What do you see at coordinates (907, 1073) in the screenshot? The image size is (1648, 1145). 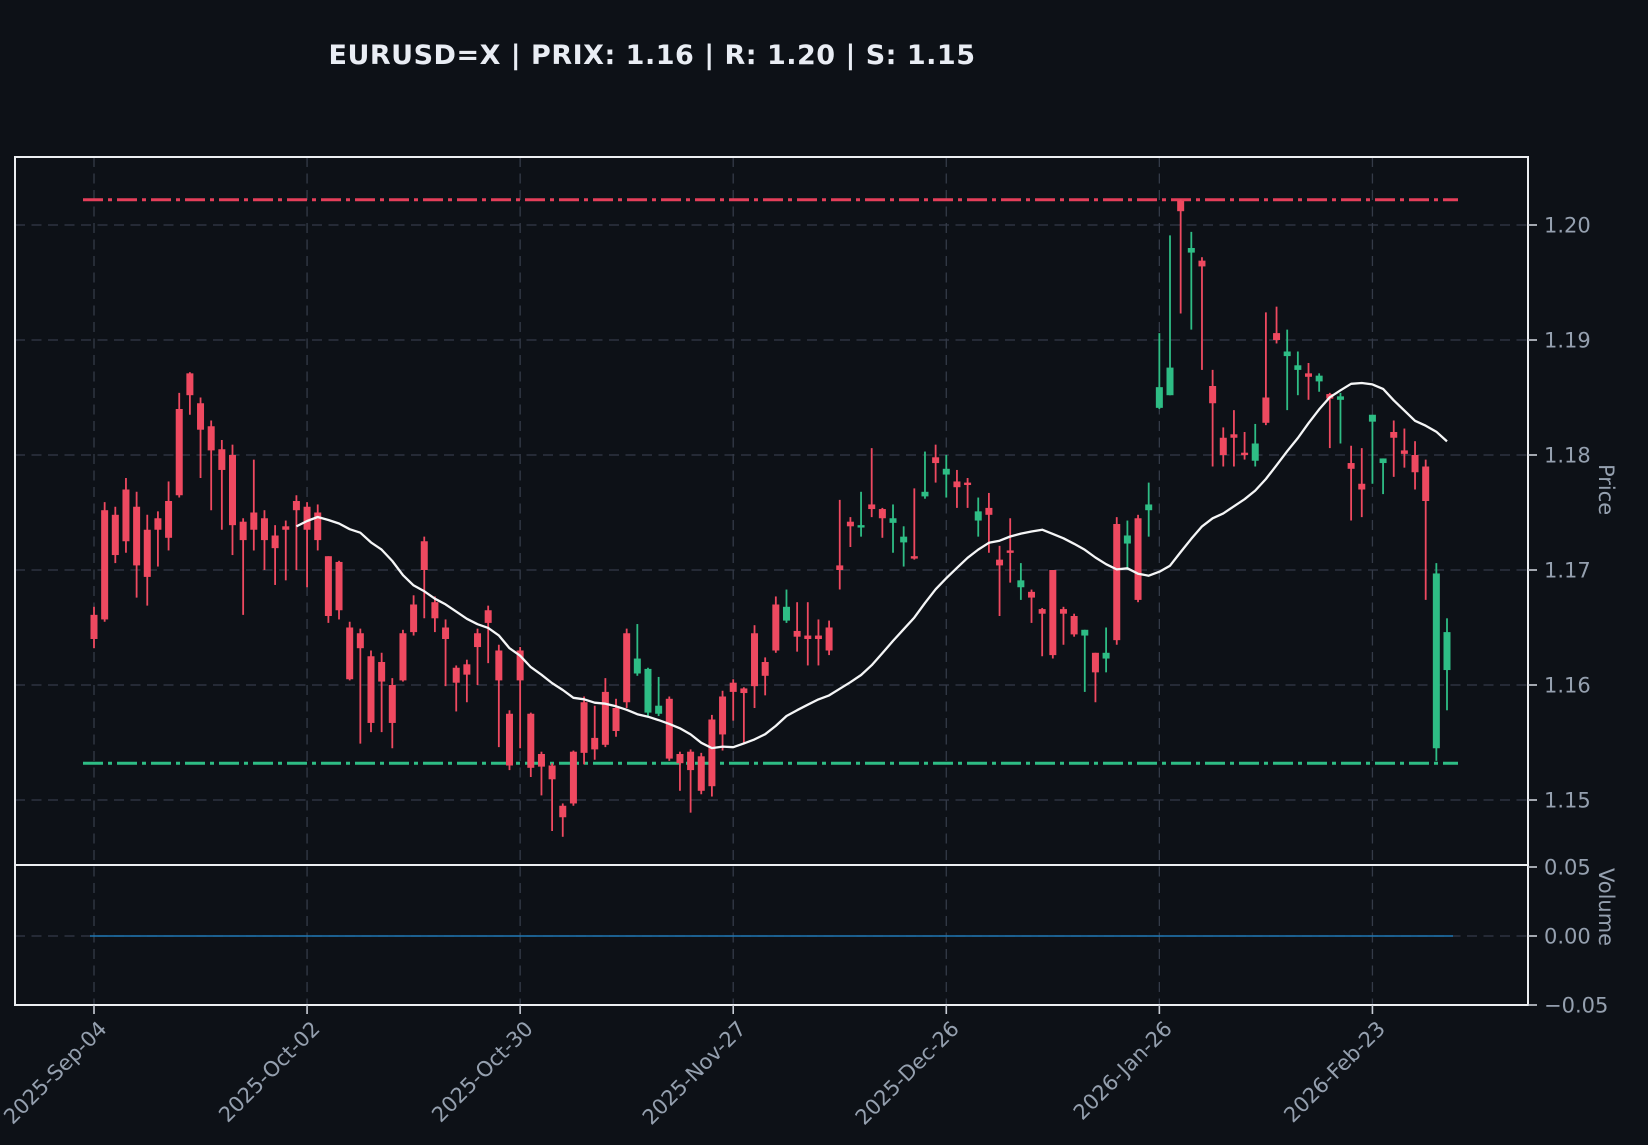 I see `date-tick-label: 2025-Dec-26` at bounding box center [907, 1073].